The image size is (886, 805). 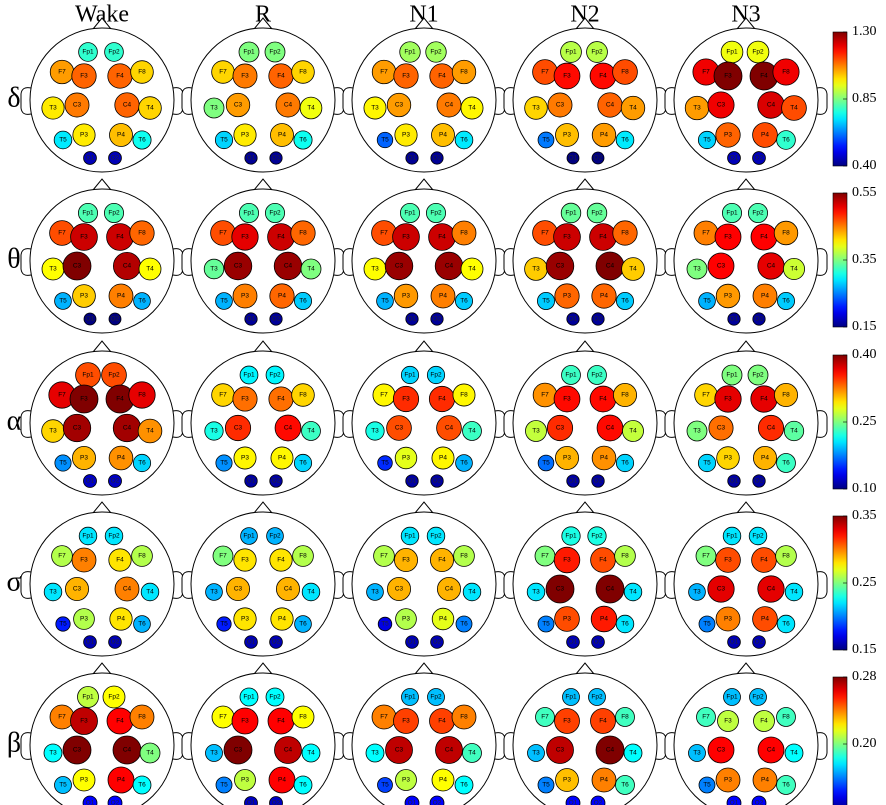 I want to click on colorbar-tick-label: 0.15, so click(x=864, y=326).